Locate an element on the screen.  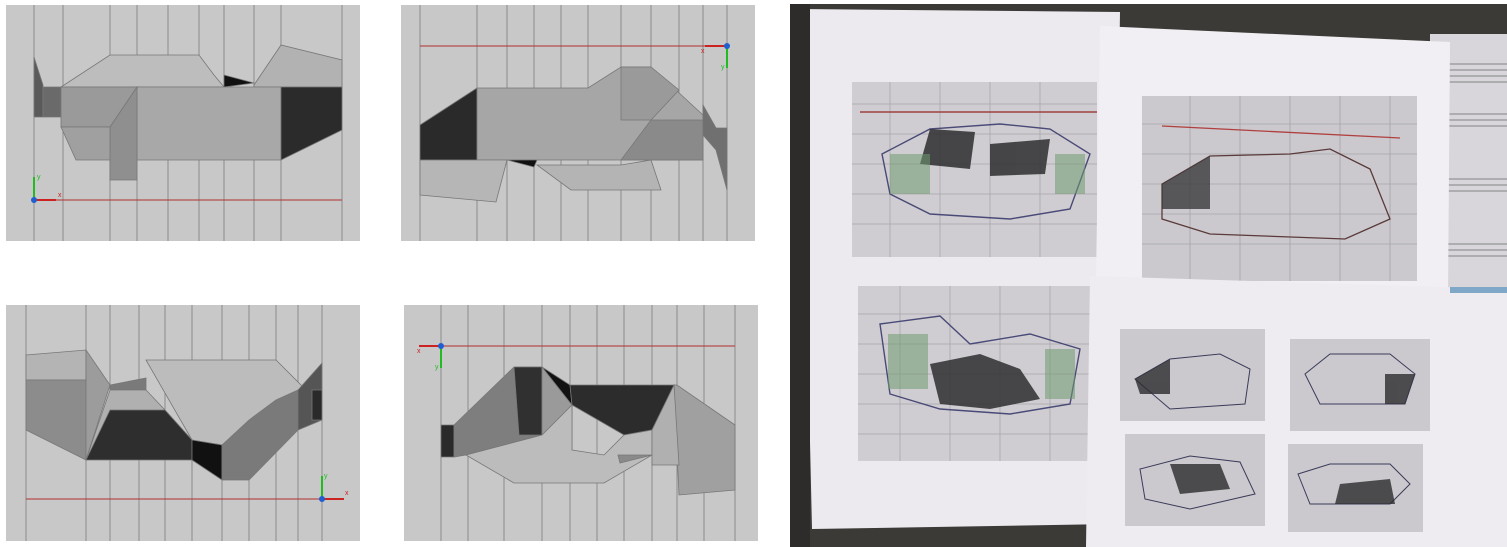
viewport-bottom-left: x y is located at coordinates (183, 423).